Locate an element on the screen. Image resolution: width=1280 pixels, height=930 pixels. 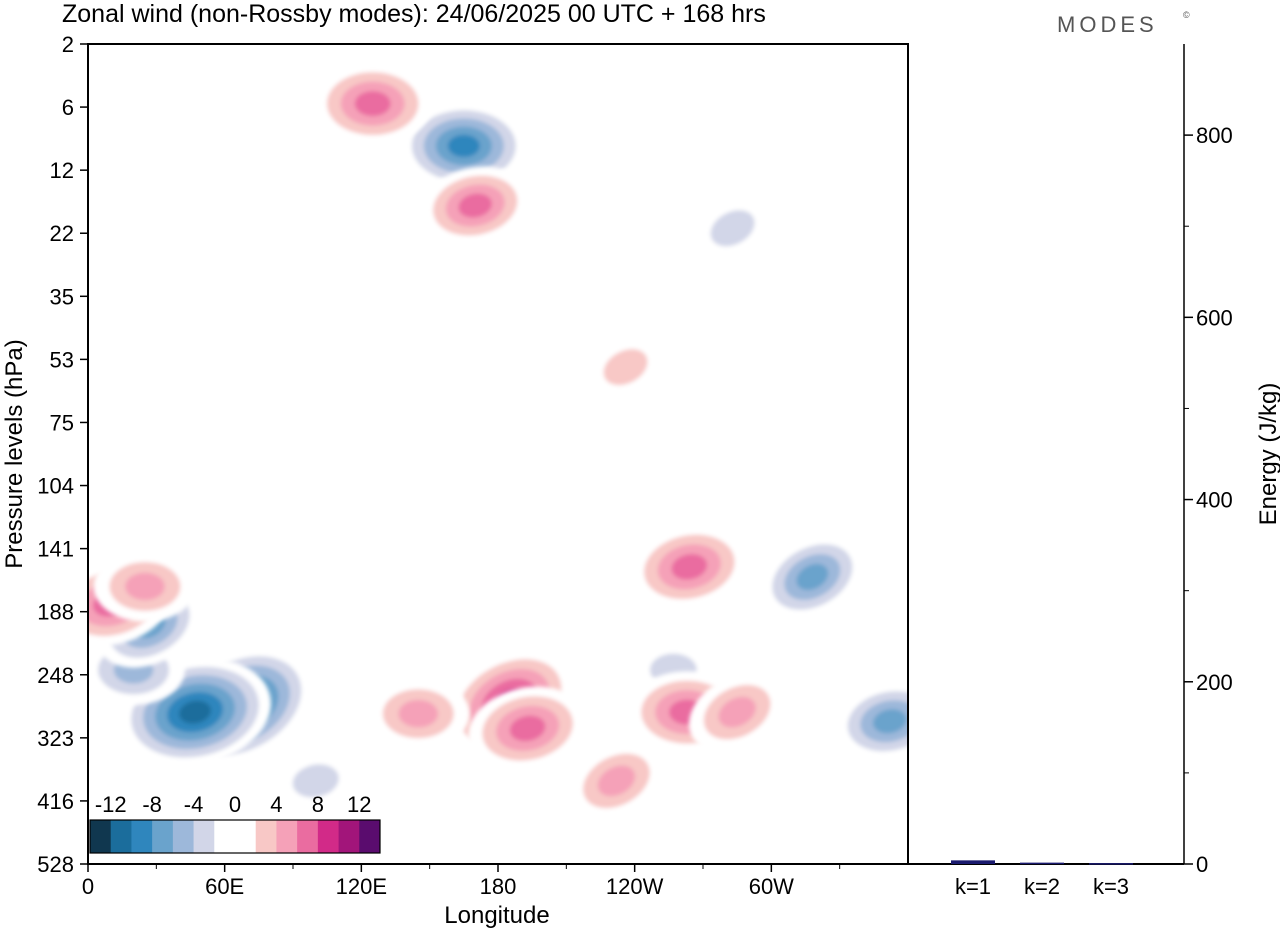
y-tick-label: 53 is located at coordinates (62, 359).